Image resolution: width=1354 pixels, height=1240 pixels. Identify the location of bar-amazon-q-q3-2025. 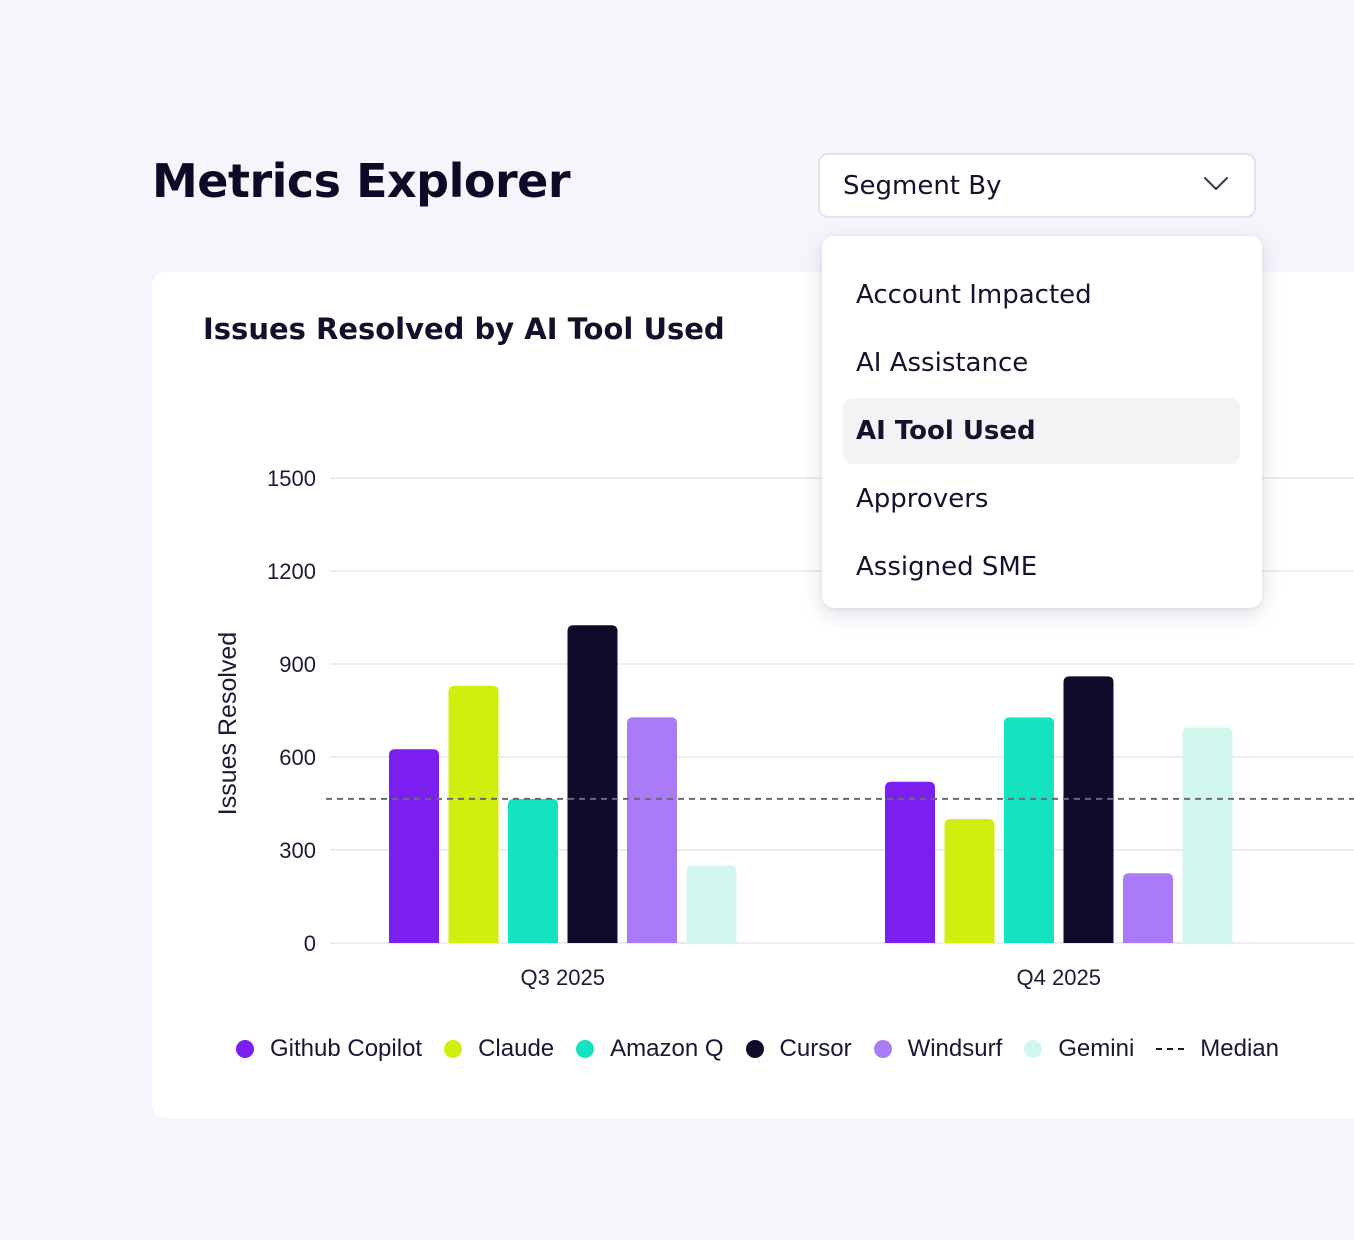
(533, 870).